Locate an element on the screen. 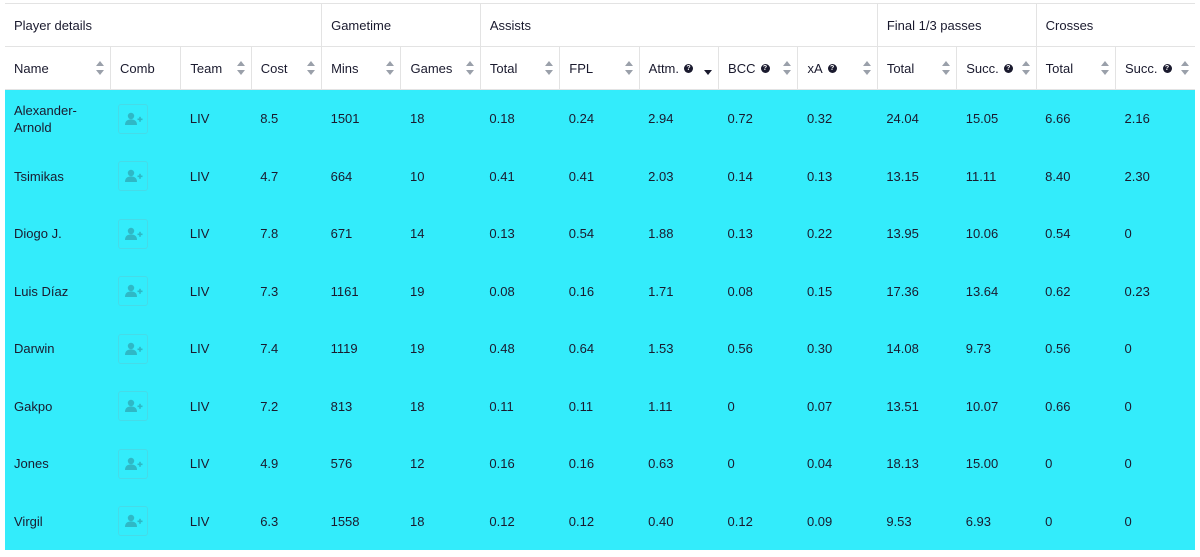 Image resolution: width=1200 pixels, height=557 pixels. column-header-assists-total: Total is located at coordinates (520, 68).